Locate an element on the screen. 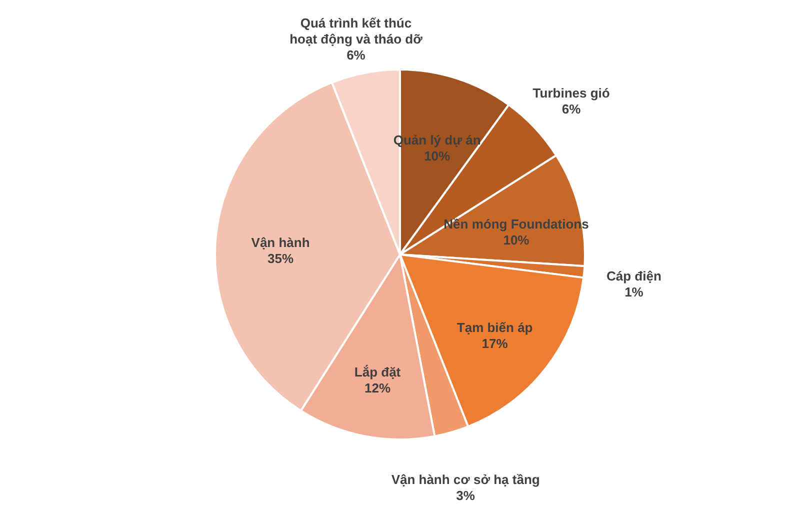 The height and width of the screenshot is (509, 800). slice-label: Quá trình kết thúc hoạt động và tháo dỡ is located at coordinates (357, 31).